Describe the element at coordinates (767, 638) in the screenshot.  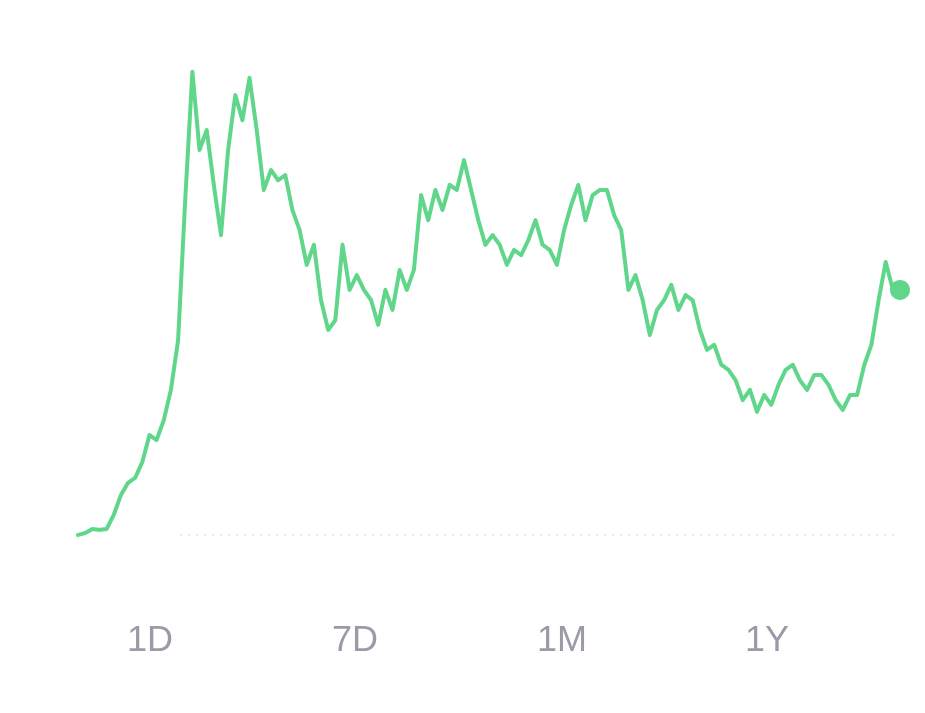
I see `timeframe-button: 1Y` at that location.